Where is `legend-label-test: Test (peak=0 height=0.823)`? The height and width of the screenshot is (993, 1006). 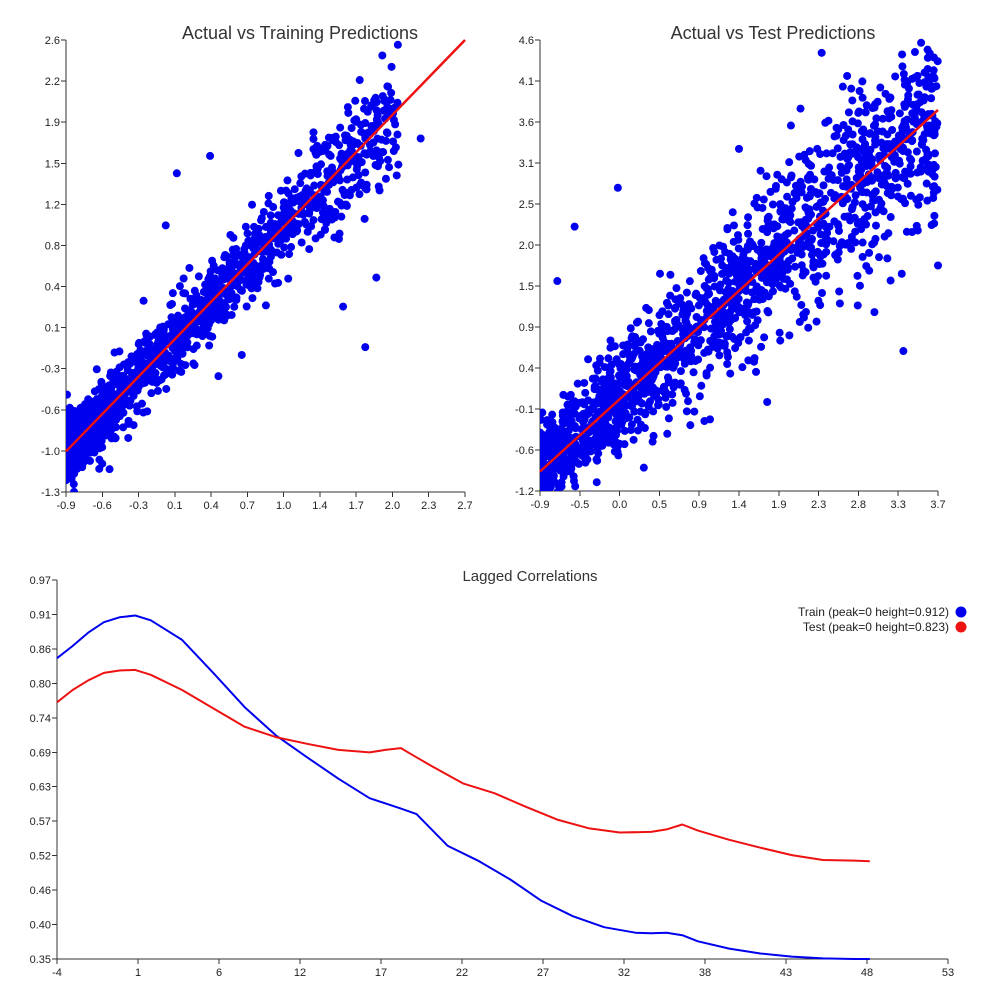 legend-label-test: Test (peak=0 height=0.823) is located at coordinates (876, 627).